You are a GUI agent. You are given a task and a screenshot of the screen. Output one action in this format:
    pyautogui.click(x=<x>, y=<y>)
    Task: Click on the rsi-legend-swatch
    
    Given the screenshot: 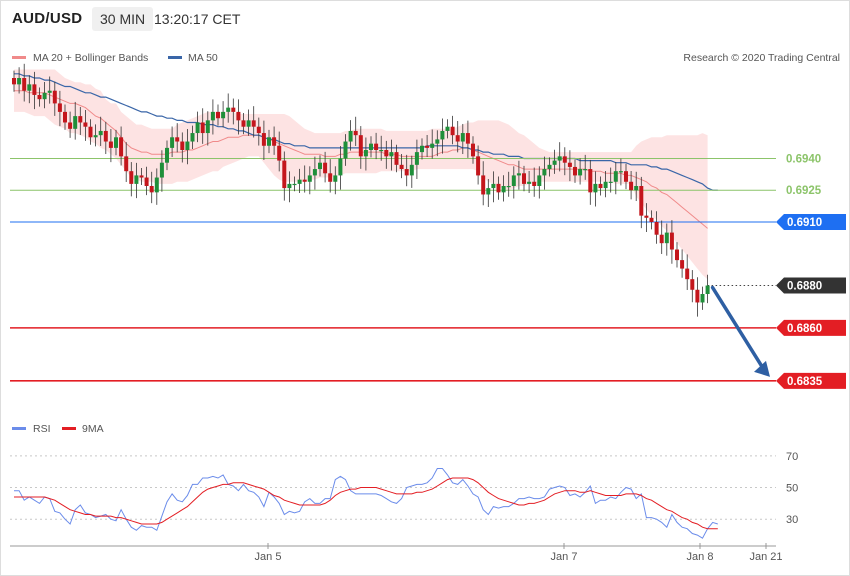 What is the action you would take?
    pyautogui.click(x=19, y=428)
    